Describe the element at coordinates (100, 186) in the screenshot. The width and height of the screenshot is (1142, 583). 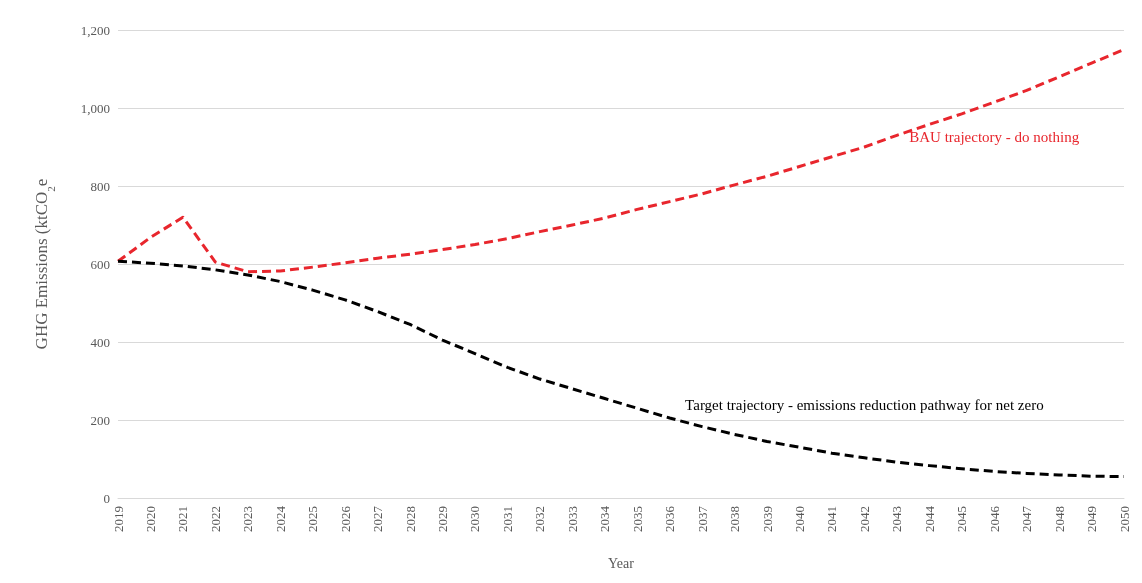
I see `y-tick-label: 800` at that location.